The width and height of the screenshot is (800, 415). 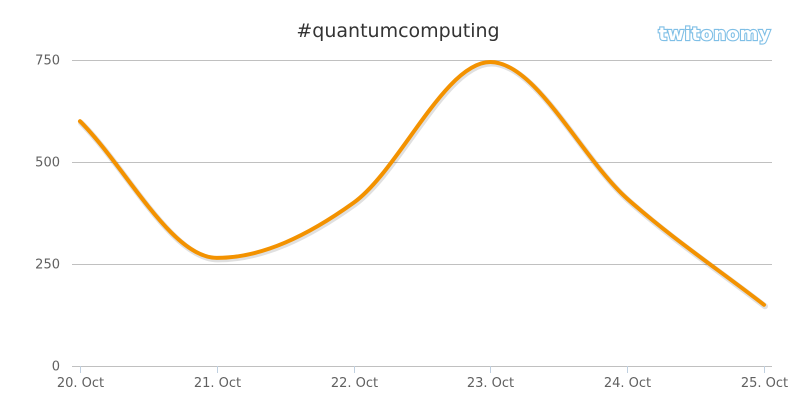 What do you see at coordinates (354, 383) in the screenshot?
I see `x-tick-label: 22. Oct` at bounding box center [354, 383].